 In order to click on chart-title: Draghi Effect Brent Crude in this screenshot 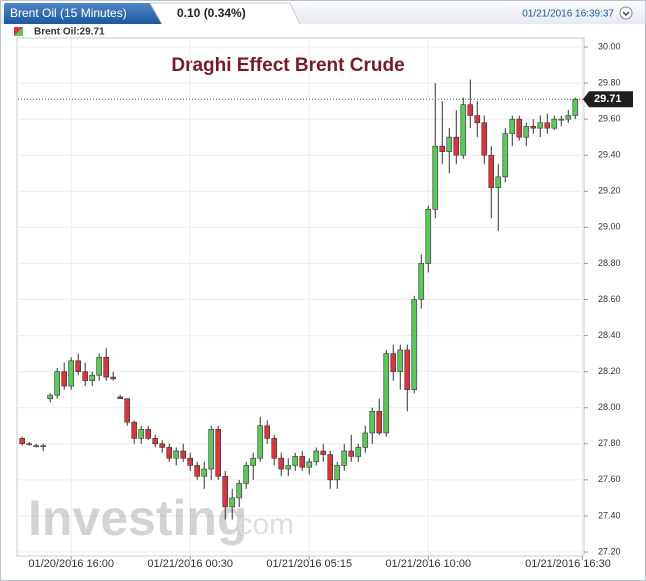, I will do `click(287, 65)`.